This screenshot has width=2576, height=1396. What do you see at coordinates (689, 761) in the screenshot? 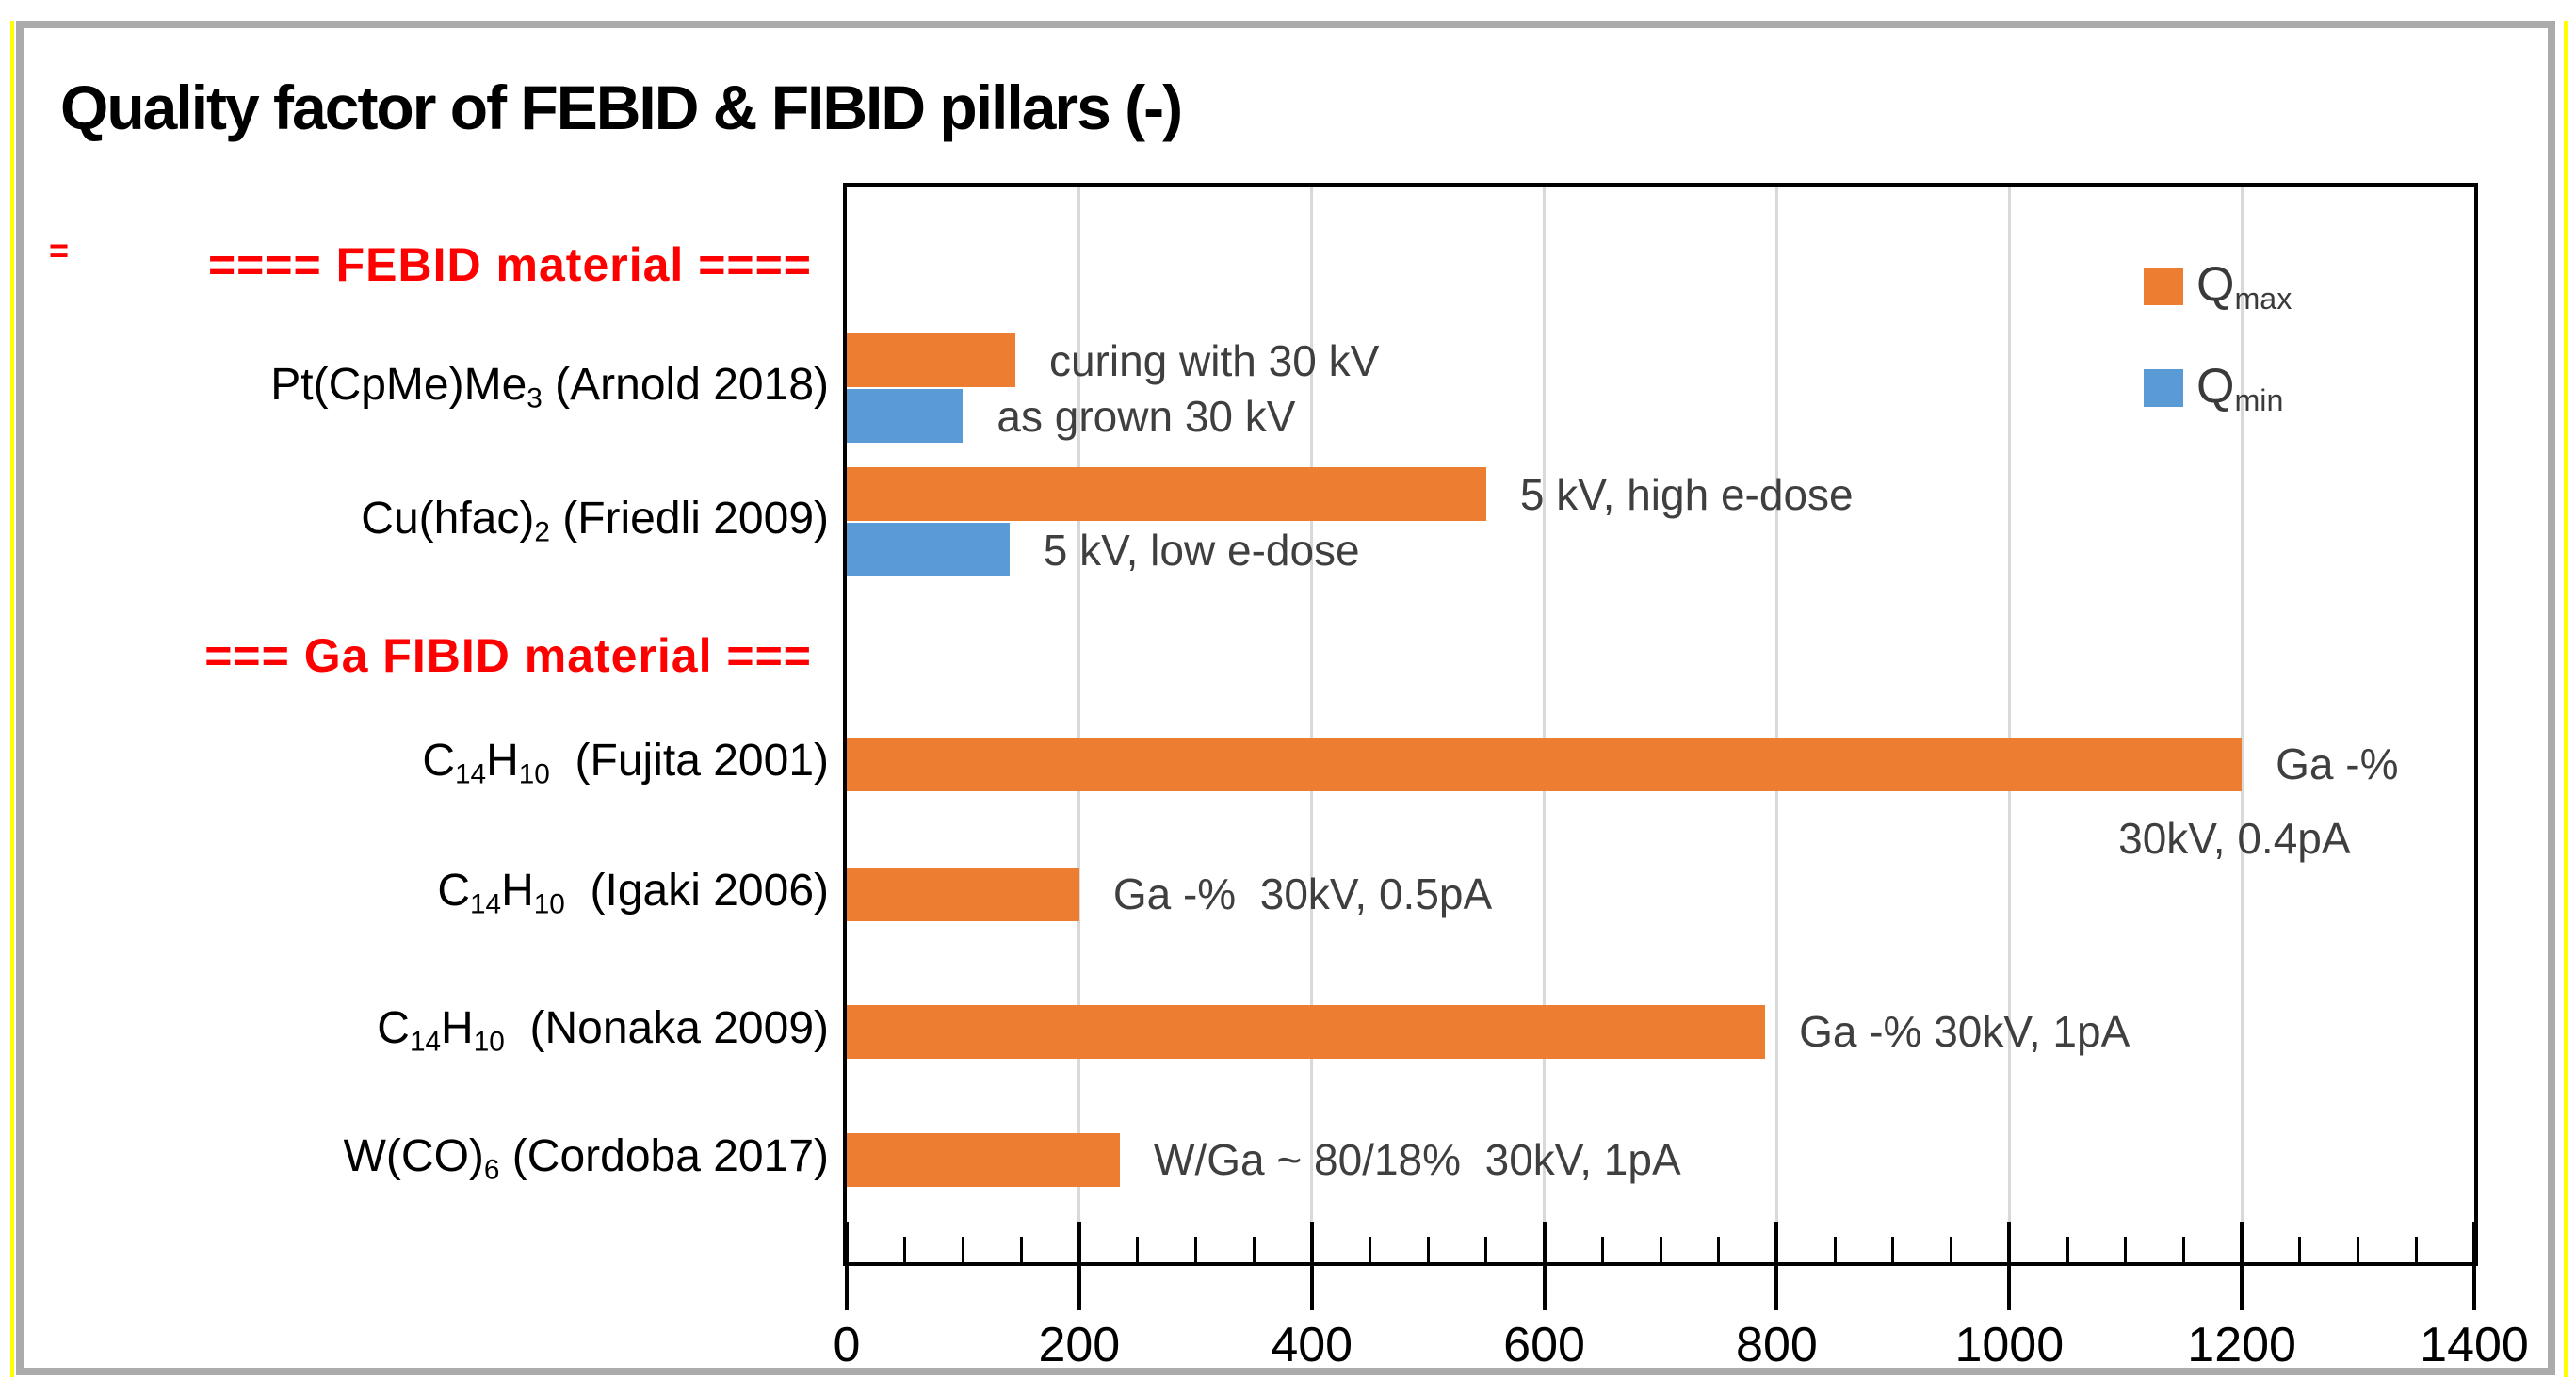
I see `label-text: (Fujita 2001)` at bounding box center [689, 761].